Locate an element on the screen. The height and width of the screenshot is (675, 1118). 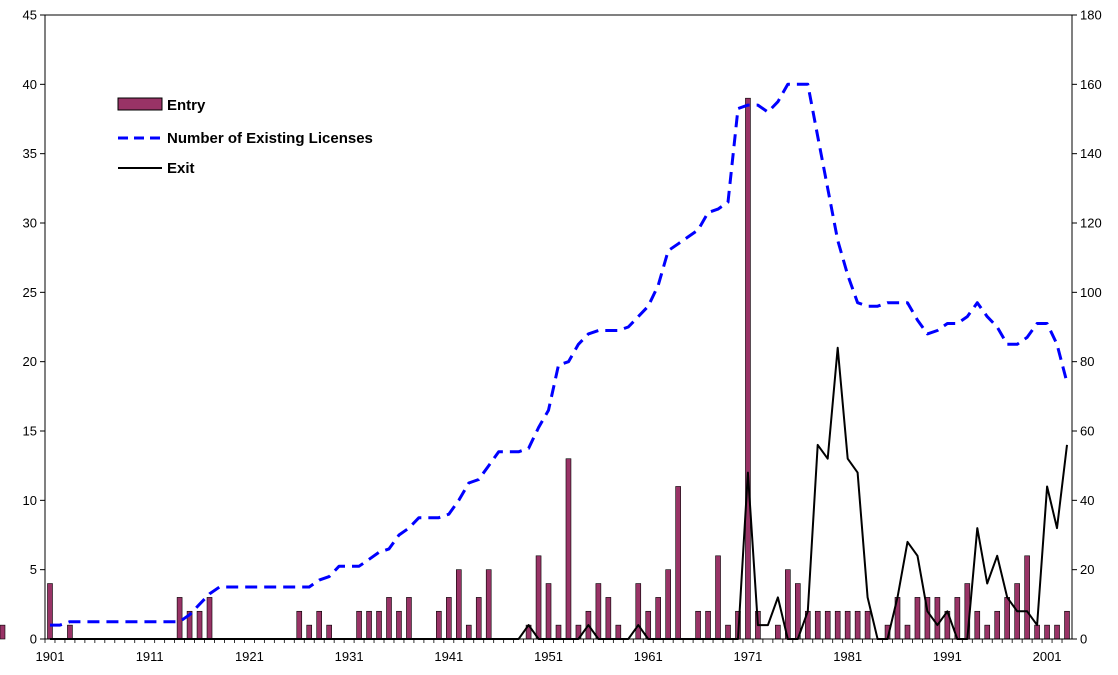
x-tick-label: 1951 is located at coordinates (548, 656).